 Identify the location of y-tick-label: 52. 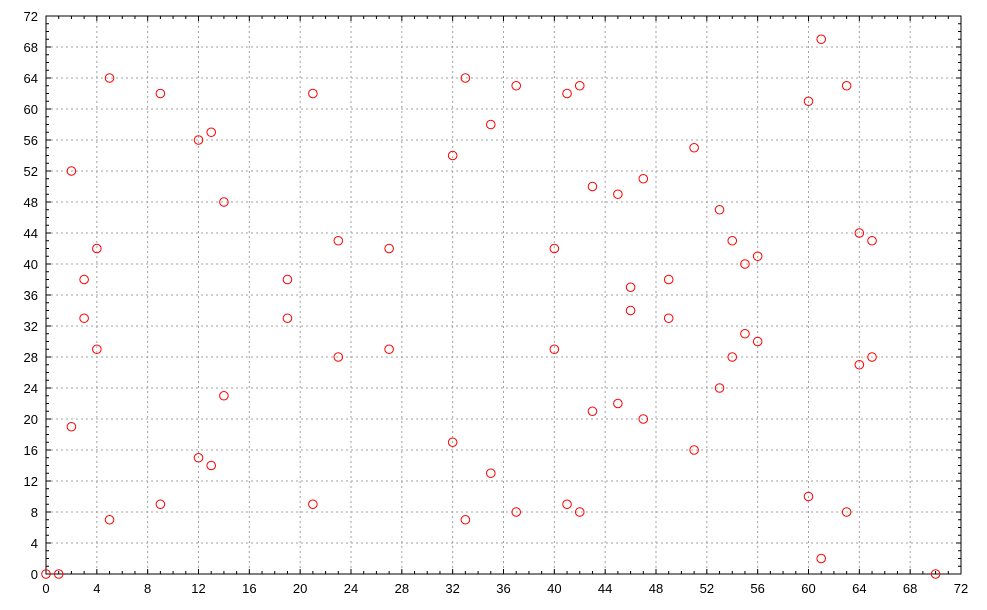
(31, 171).